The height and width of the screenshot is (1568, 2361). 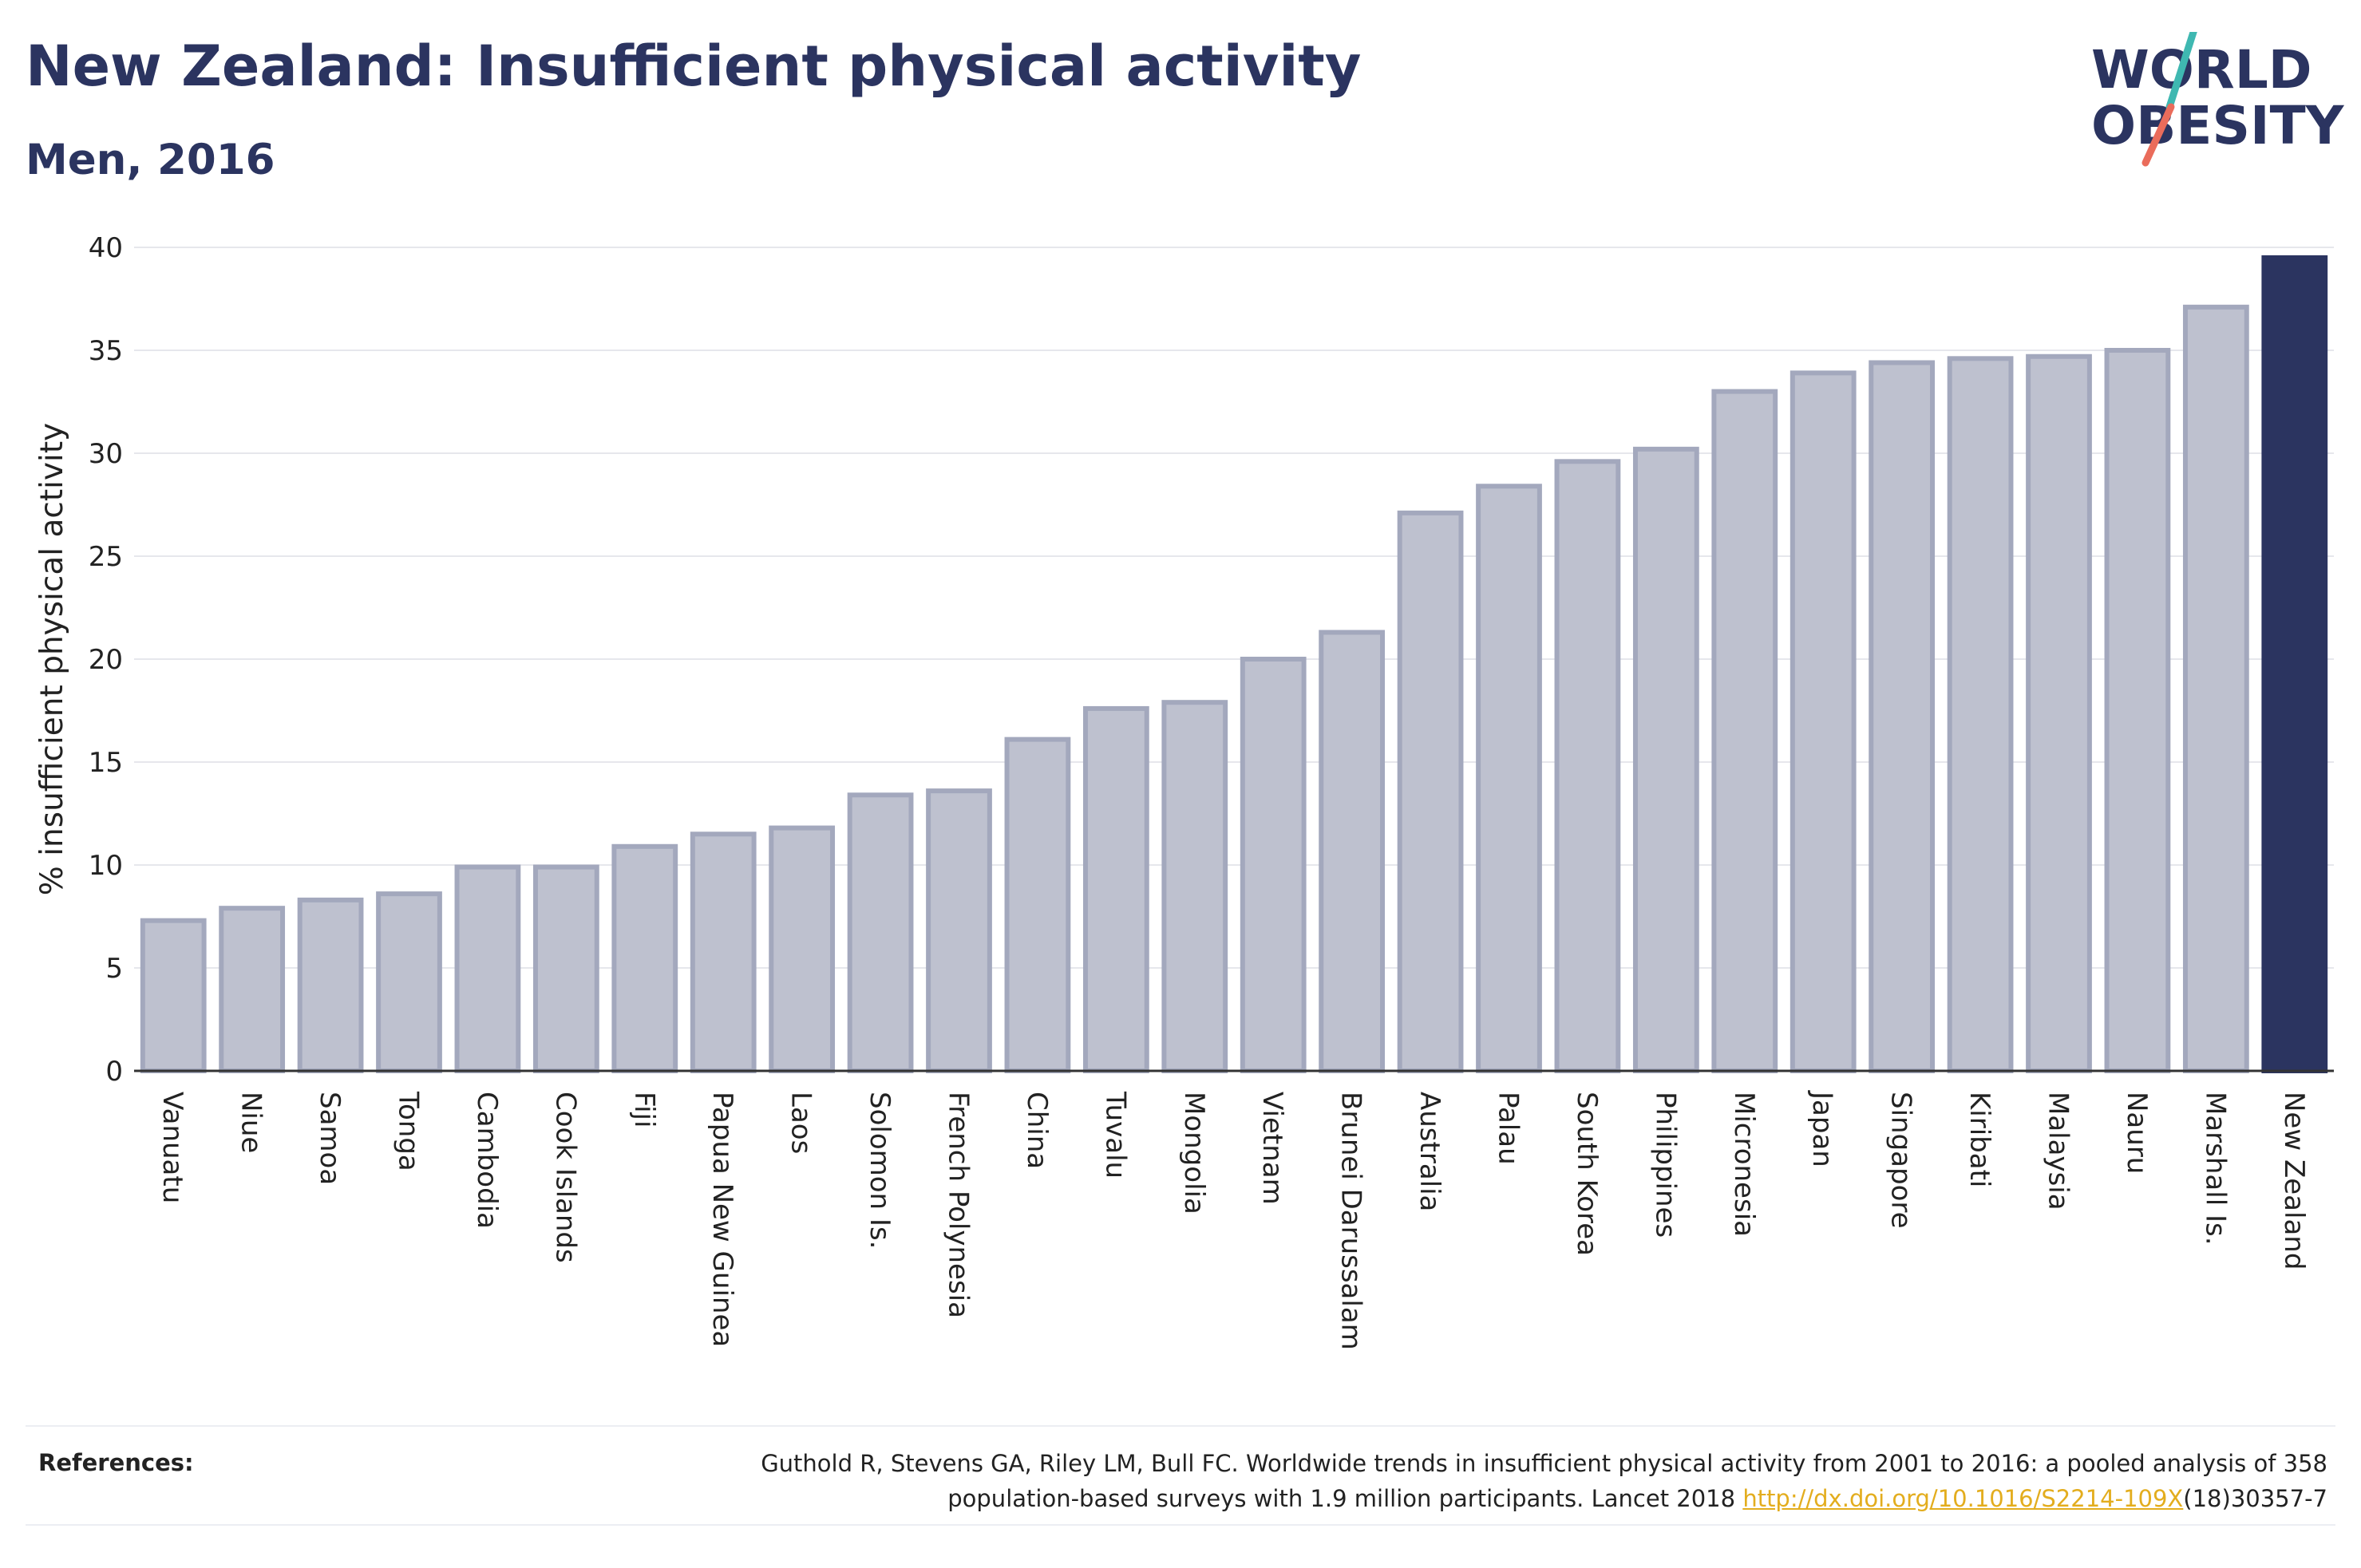 I want to click on references-top-rule, so click(x=1180, y=1426).